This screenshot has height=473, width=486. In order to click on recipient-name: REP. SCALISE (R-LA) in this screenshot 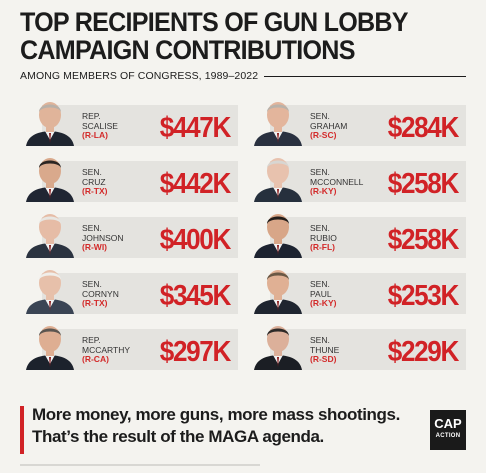, I will do `click(100, 126)`.